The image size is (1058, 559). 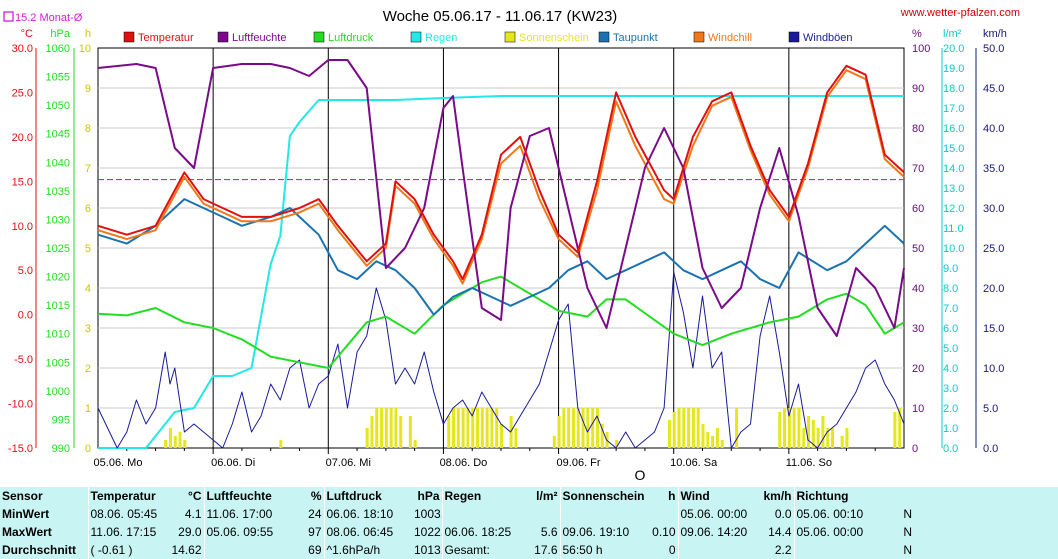 What do you see at coordinates (58, 49) in the screenshot?
I see `y-axis-tick-label: 1060` at bounding box center [58, 49].